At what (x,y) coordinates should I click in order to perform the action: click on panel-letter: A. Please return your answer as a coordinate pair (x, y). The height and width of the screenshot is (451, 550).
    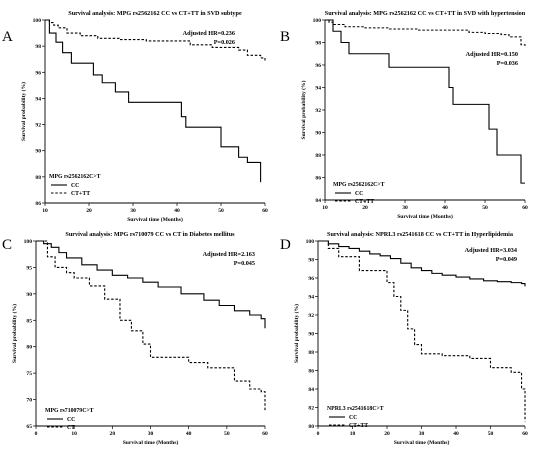
    Looking at the image, I should click on (7, 37).